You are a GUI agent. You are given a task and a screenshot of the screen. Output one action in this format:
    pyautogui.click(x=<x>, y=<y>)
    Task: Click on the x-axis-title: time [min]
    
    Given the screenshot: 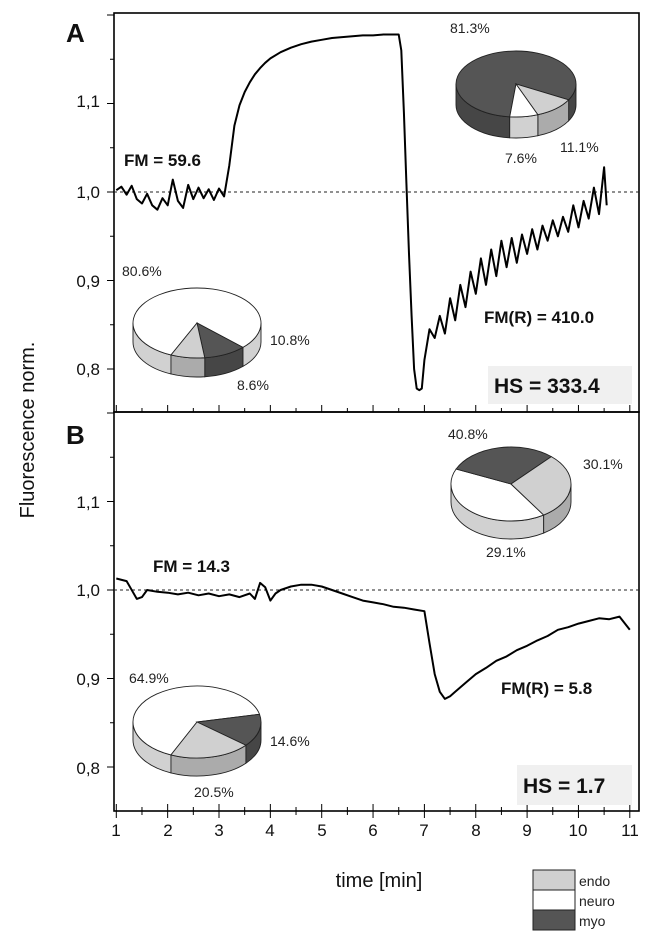 What is the action you would take?
    pyautogui.click(x=379, y=881)
    